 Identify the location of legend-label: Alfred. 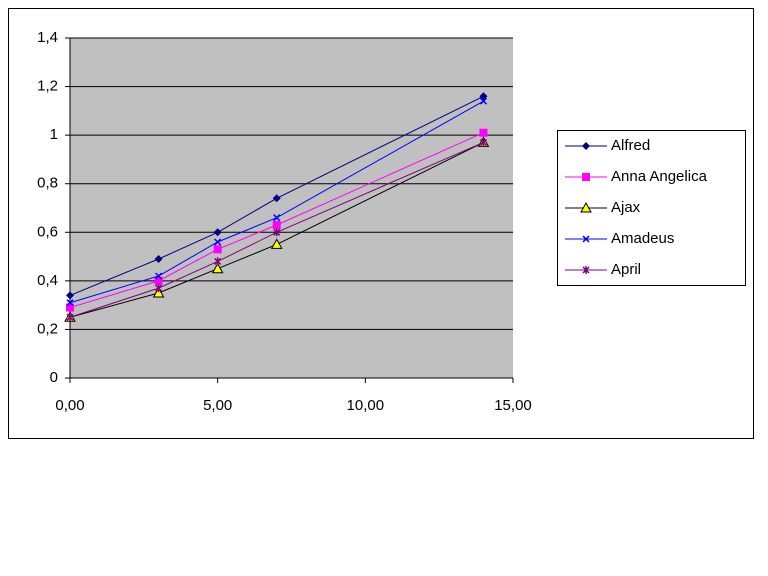
(630, 145).